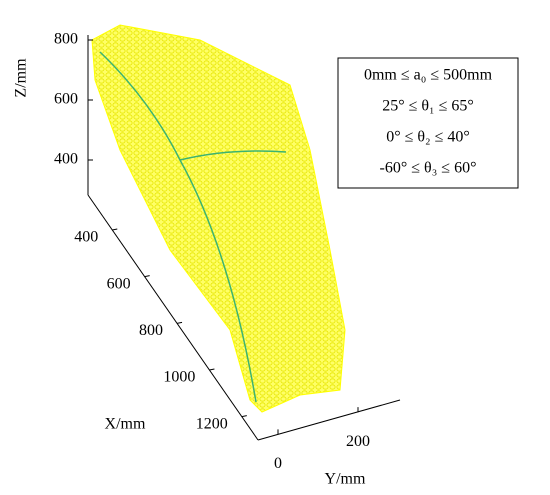 The width and height of the screenshot is (550, 495). What do you see at coordinates (428, 123) in the screenshot?
I see `annotation-box` at bounding box center [428, 123].